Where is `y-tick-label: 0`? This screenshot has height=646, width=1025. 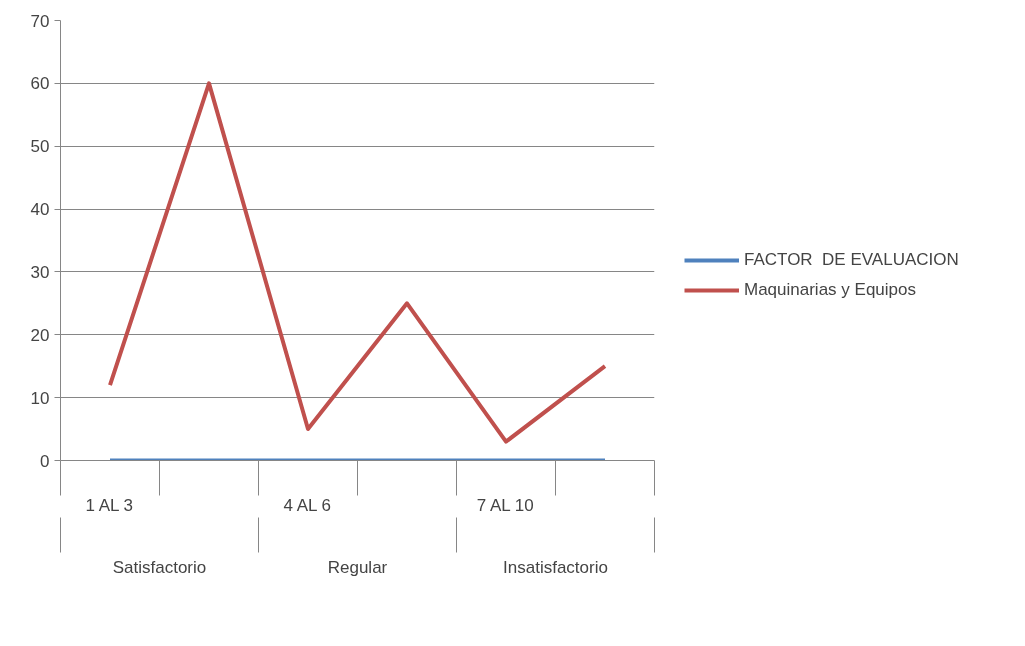 y-tick-label: 0 is located at coordinates (45, 461).